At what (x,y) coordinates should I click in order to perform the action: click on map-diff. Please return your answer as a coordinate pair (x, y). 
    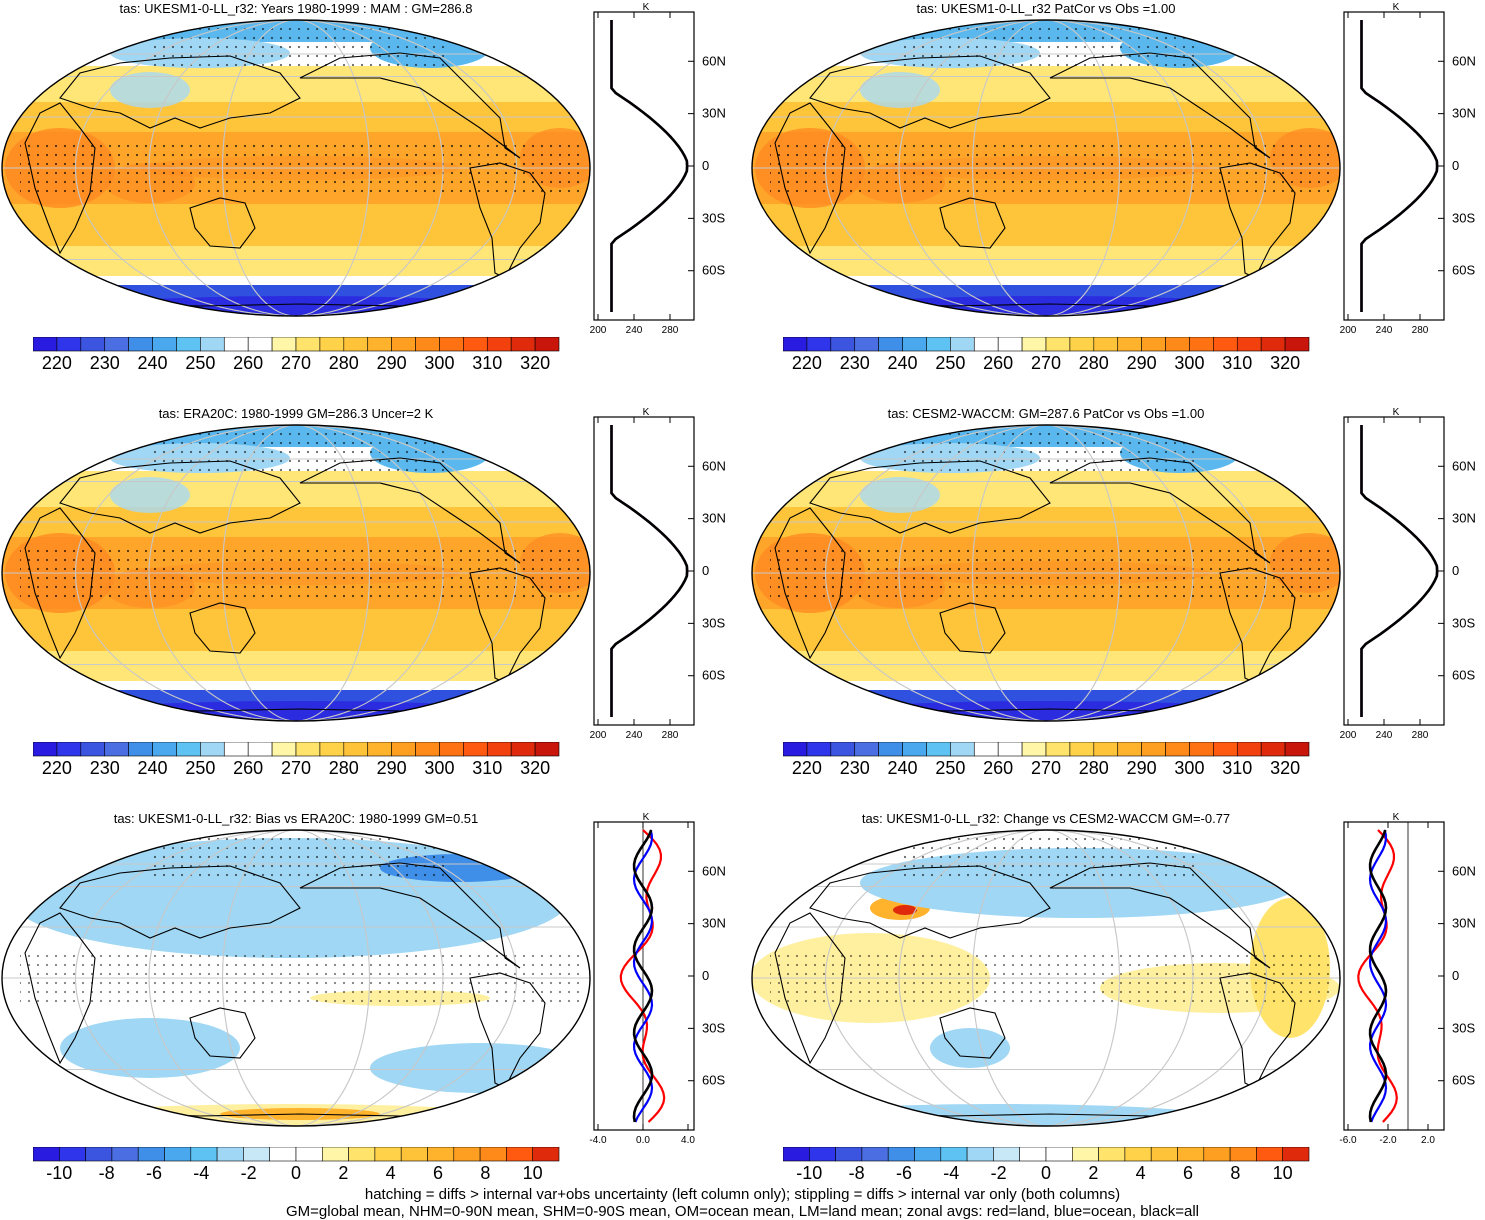
    Looking at the image, I should click on (1046, 978).